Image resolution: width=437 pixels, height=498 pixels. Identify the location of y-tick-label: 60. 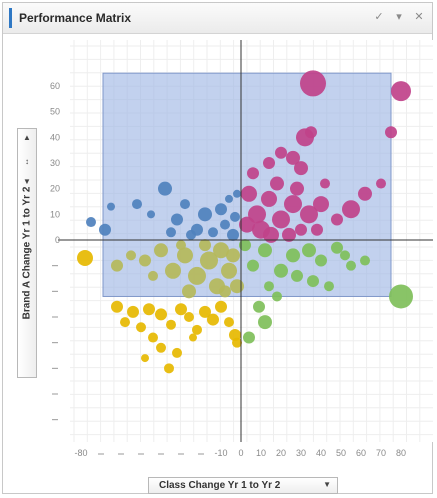
(55, 86).